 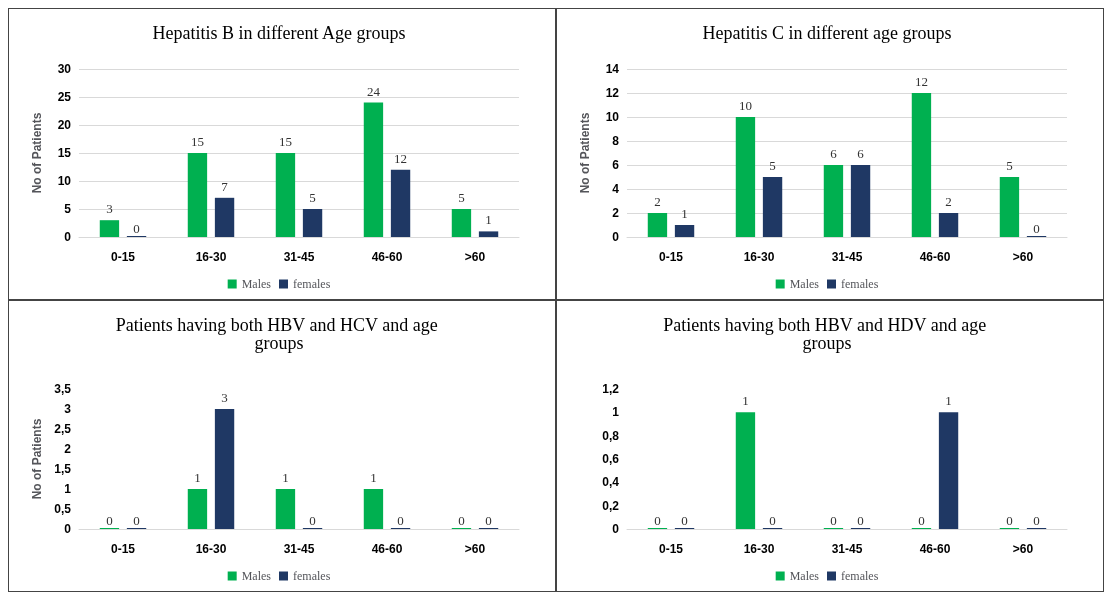 I want to click on y-tick-label: 0,4, so click(x=611, y=482).